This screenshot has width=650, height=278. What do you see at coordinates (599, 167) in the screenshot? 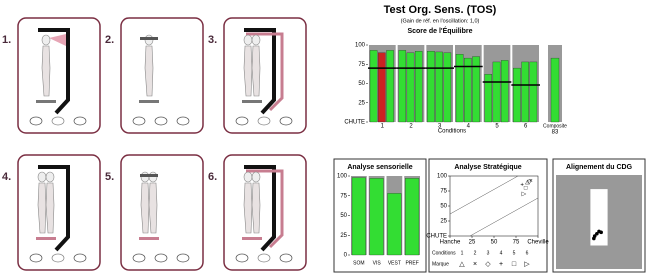
I see `chart-title: Alignement du CDG` at bounding box center [599, 167].